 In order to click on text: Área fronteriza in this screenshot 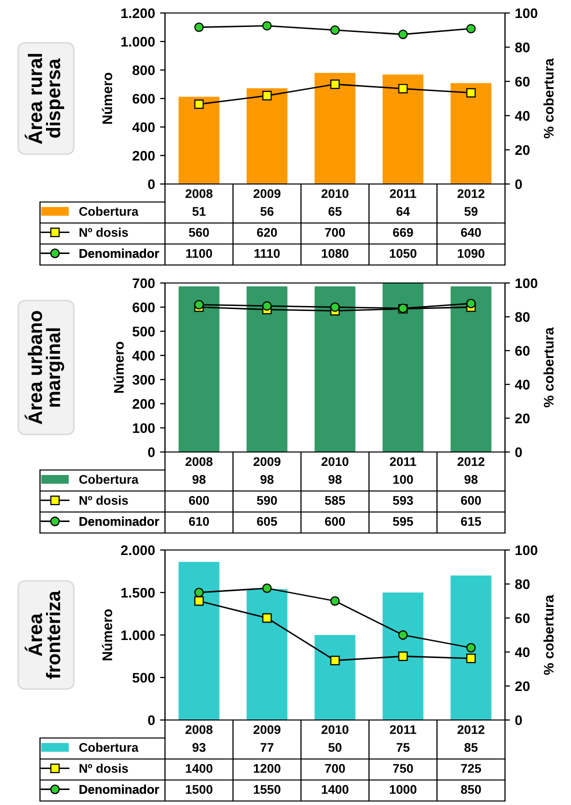, I will do `click(42, 634)`.